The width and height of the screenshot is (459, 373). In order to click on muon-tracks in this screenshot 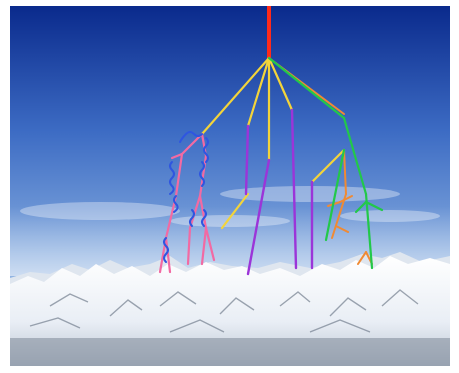, I will do `click(325, 163)`.